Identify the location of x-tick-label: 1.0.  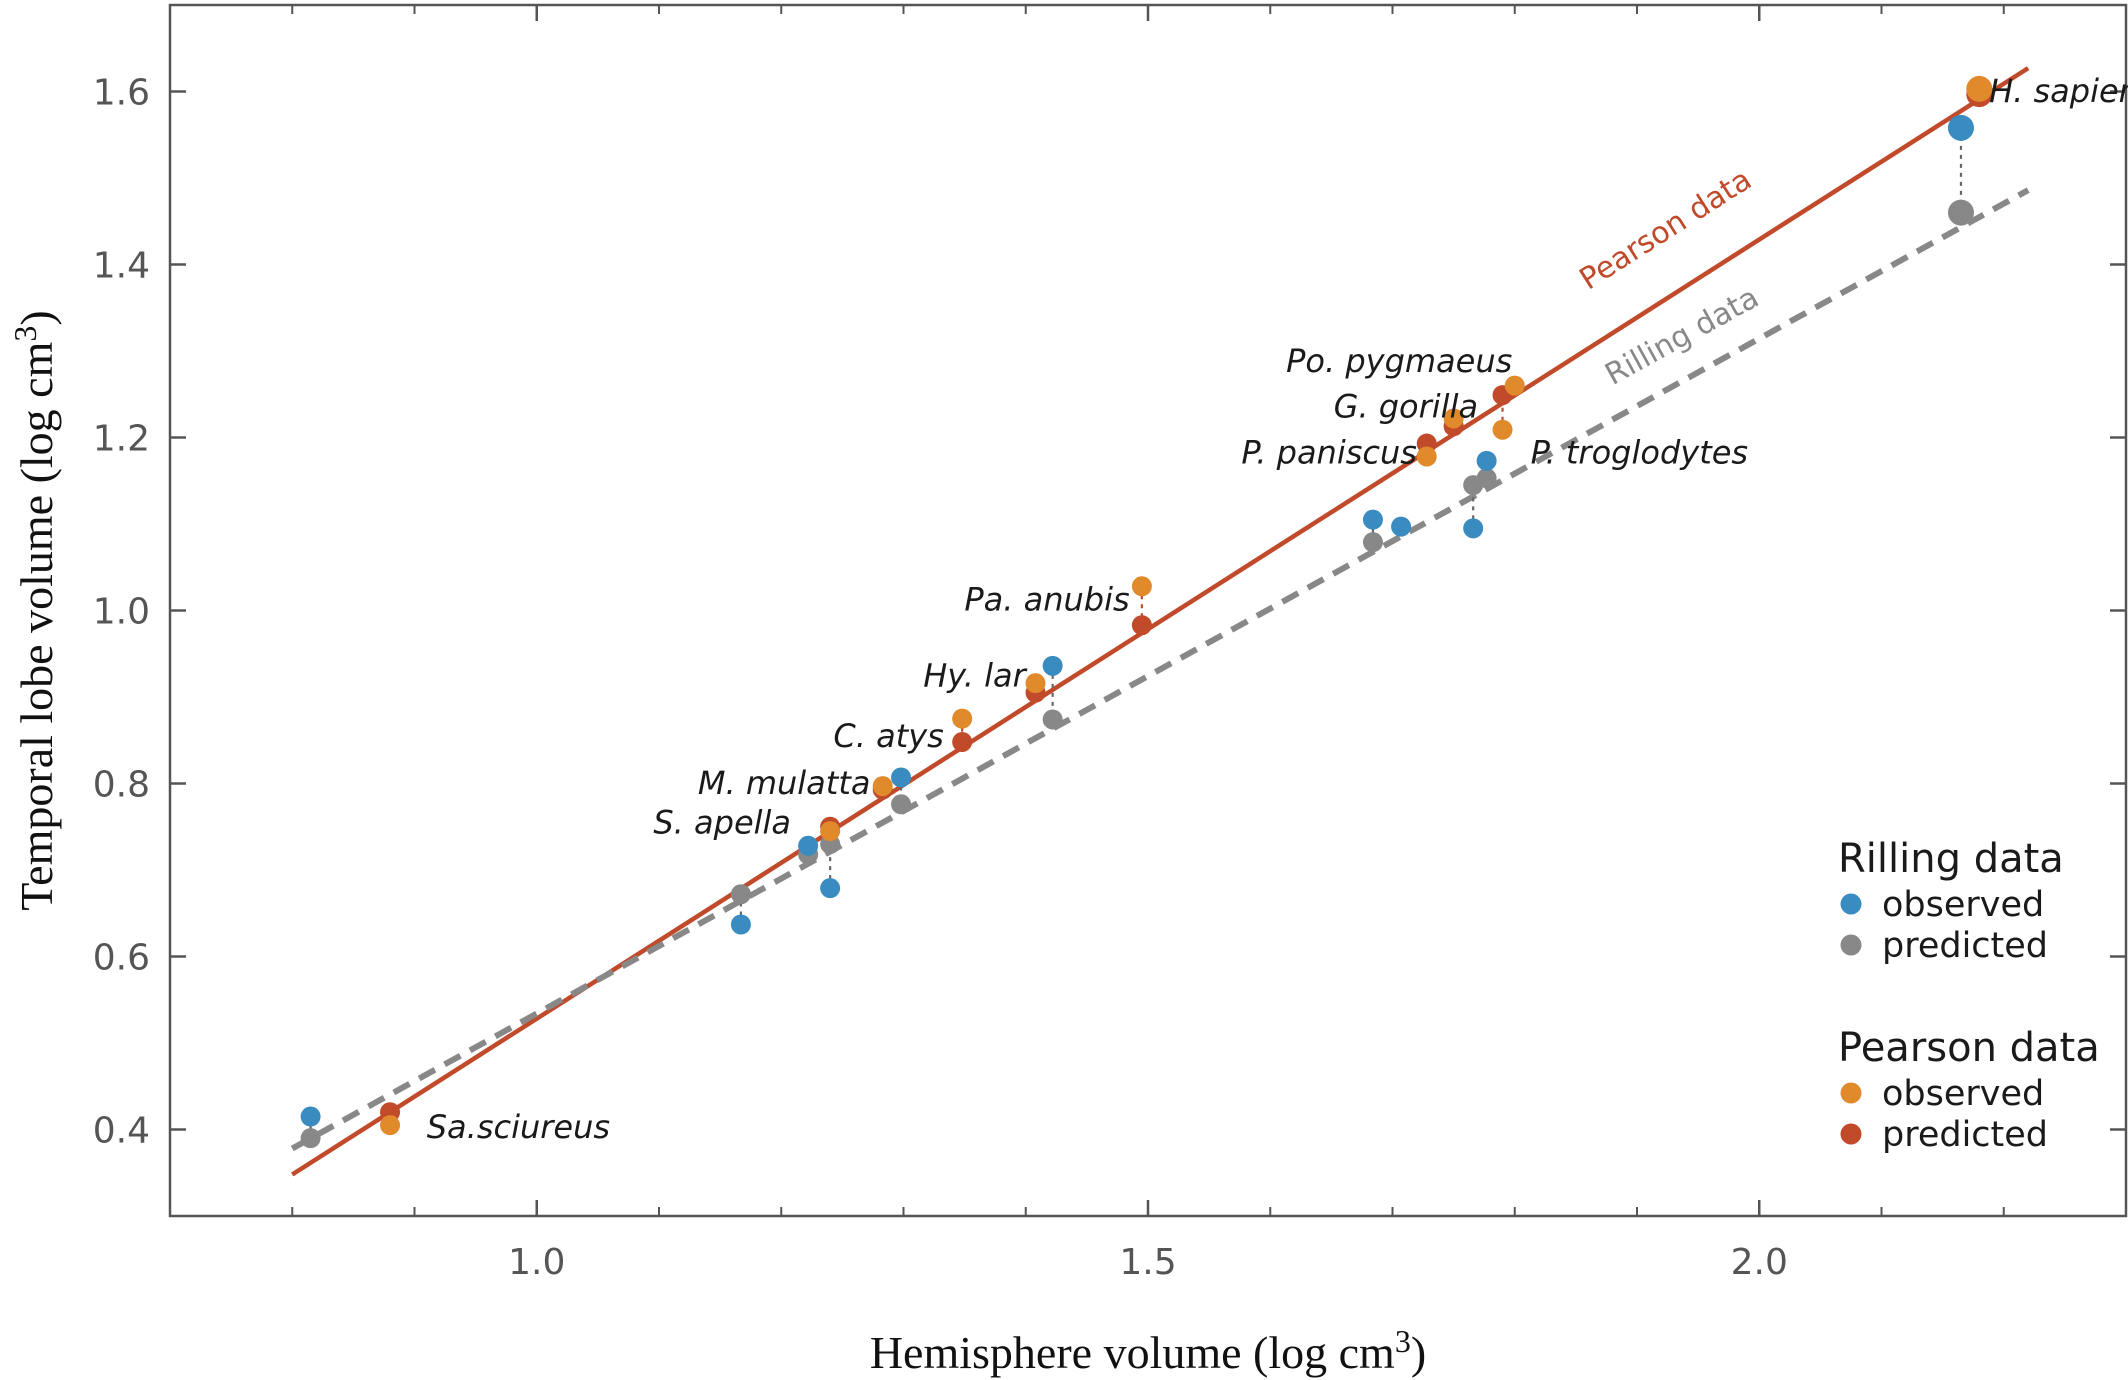
(536, 1262).